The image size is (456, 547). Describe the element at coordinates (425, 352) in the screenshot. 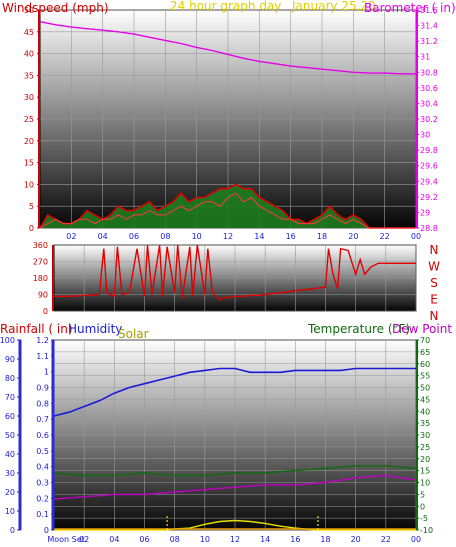

I see `temp-y-tick-label: 65` at that location.